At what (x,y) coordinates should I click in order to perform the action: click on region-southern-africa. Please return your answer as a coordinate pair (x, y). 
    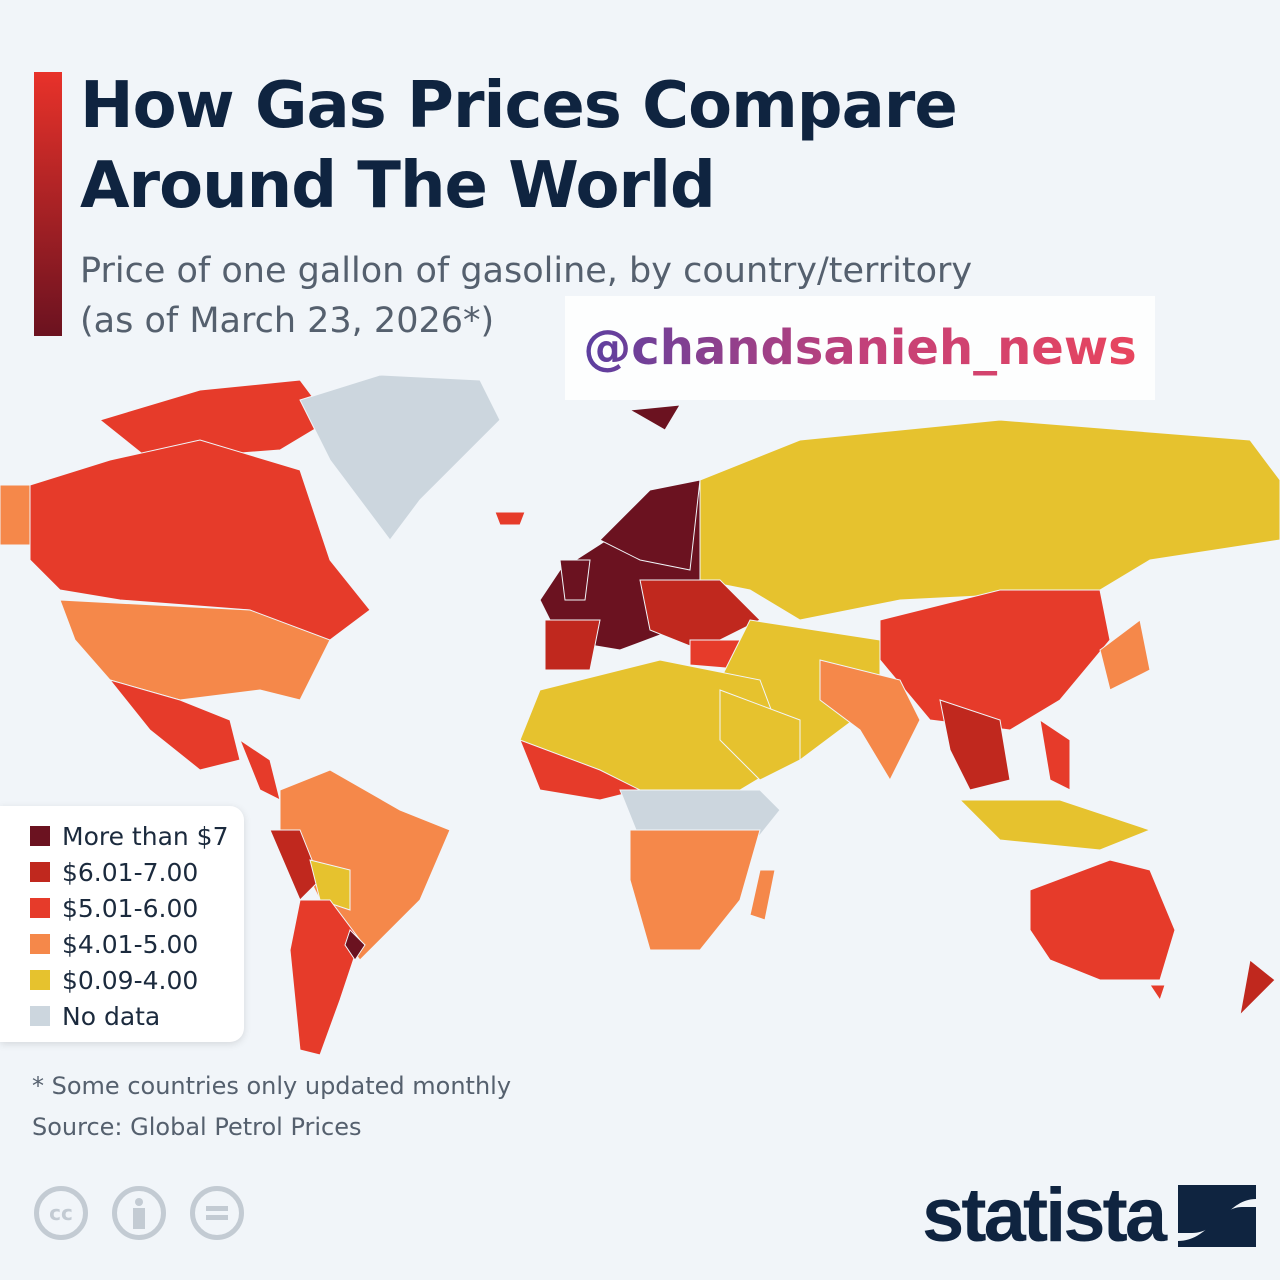
    Looking at the image, I should click on (695, 890).